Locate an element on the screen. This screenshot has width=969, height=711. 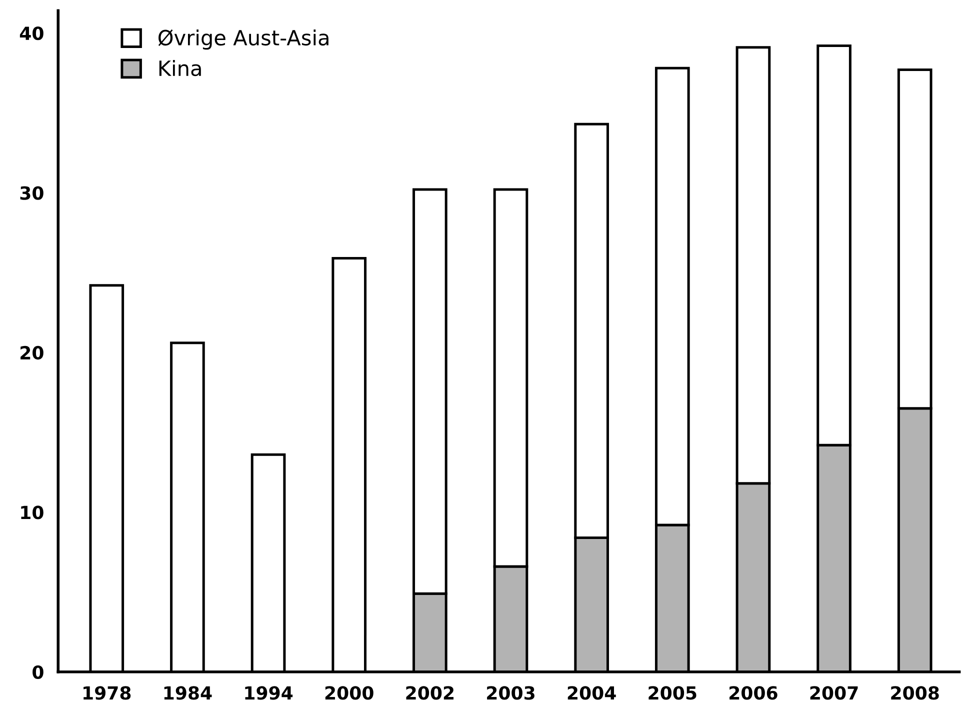
y-tick-label: 40 is located at coordinates (32, 33).